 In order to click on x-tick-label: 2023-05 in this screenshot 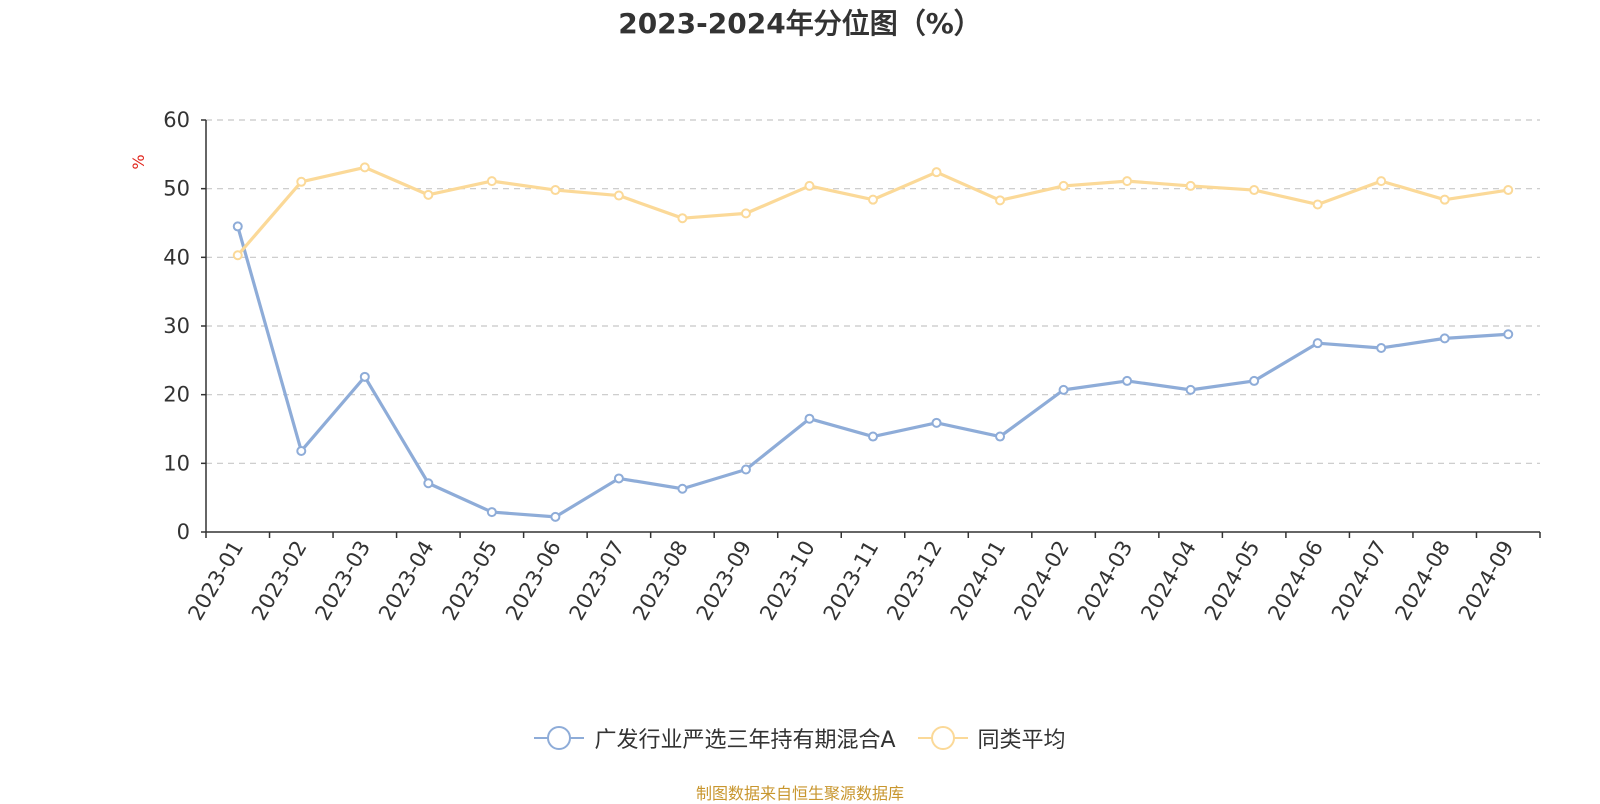, I will do `click(470, 581)`.